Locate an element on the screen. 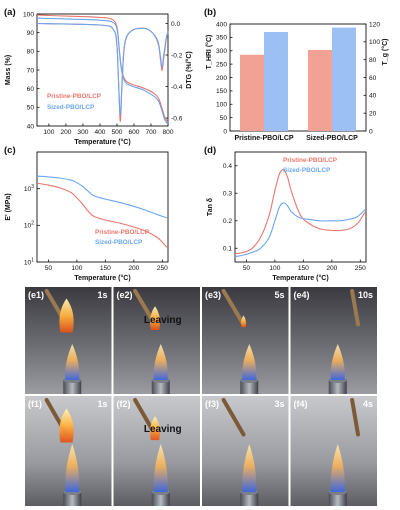 The height and width of the screenshot is (510, 400). panel-d-y-tick-label: 0.4 is located at coordinates (227, 166).